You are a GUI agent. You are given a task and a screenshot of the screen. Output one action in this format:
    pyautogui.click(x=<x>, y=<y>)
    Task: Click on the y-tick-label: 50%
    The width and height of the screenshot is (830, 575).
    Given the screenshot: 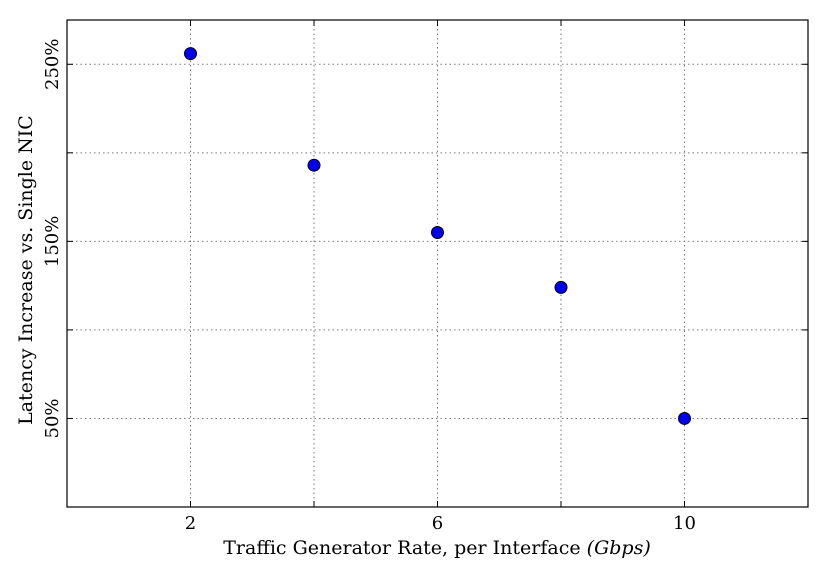 What is the action you would take?
    pyautogui.click(x=52, y=418)
    